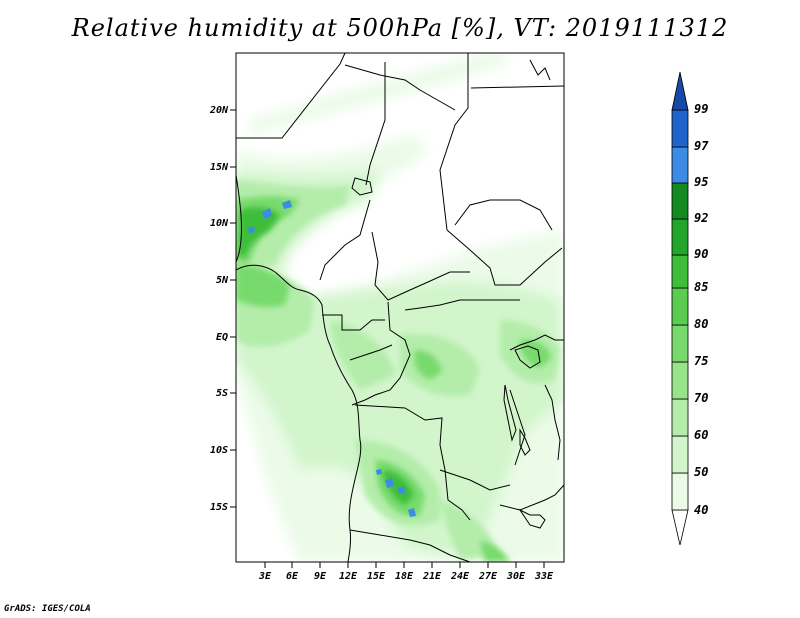  What do you see at coordinates (448, 353) in the screenshot?
I see `lakes` at bounding box center [448, 353].